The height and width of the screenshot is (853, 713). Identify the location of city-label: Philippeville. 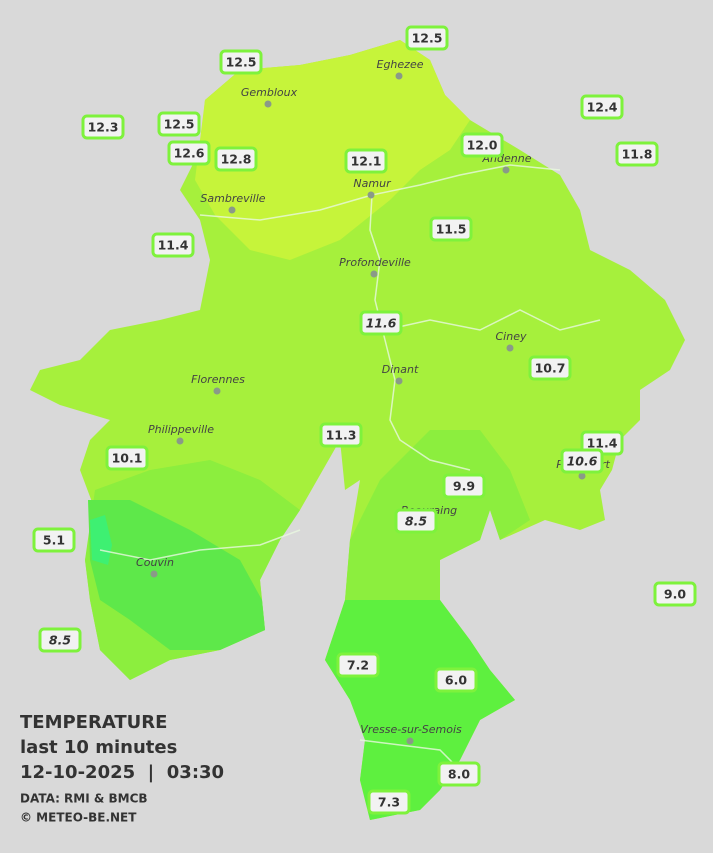
(181, 429).